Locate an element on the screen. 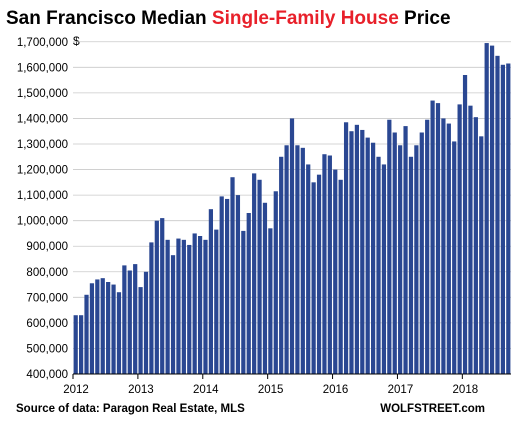  source-note: Source of data: Paragon Real Estate, MLS is located at coordinates (130, 409).